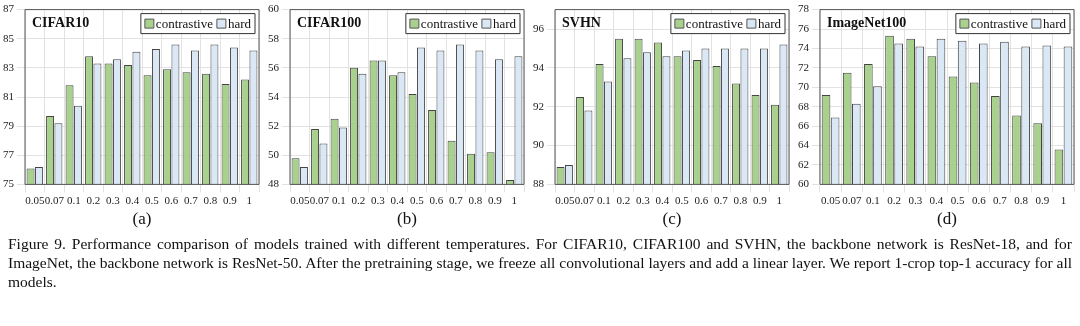 The height and width of the screenshot is (326, 1080). I want to click on x-axis-title: (c), so click(672, 219).